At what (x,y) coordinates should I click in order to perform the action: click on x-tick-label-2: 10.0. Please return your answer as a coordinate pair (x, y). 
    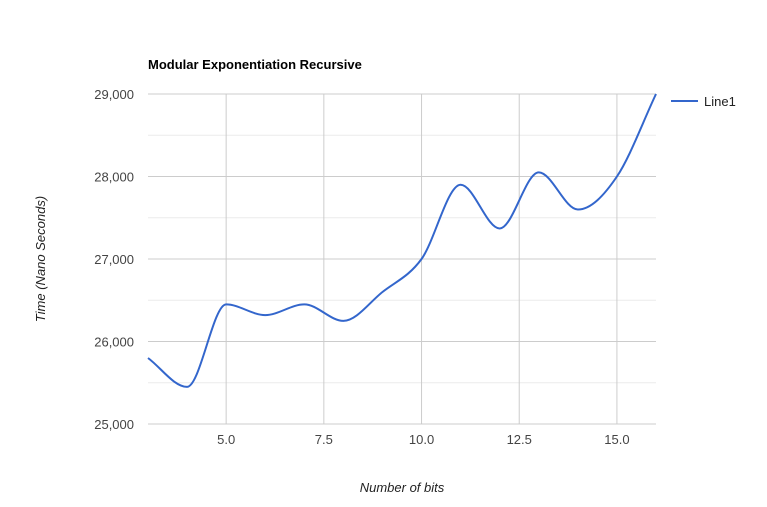
    Looking at the image, I should click on (421, 439).